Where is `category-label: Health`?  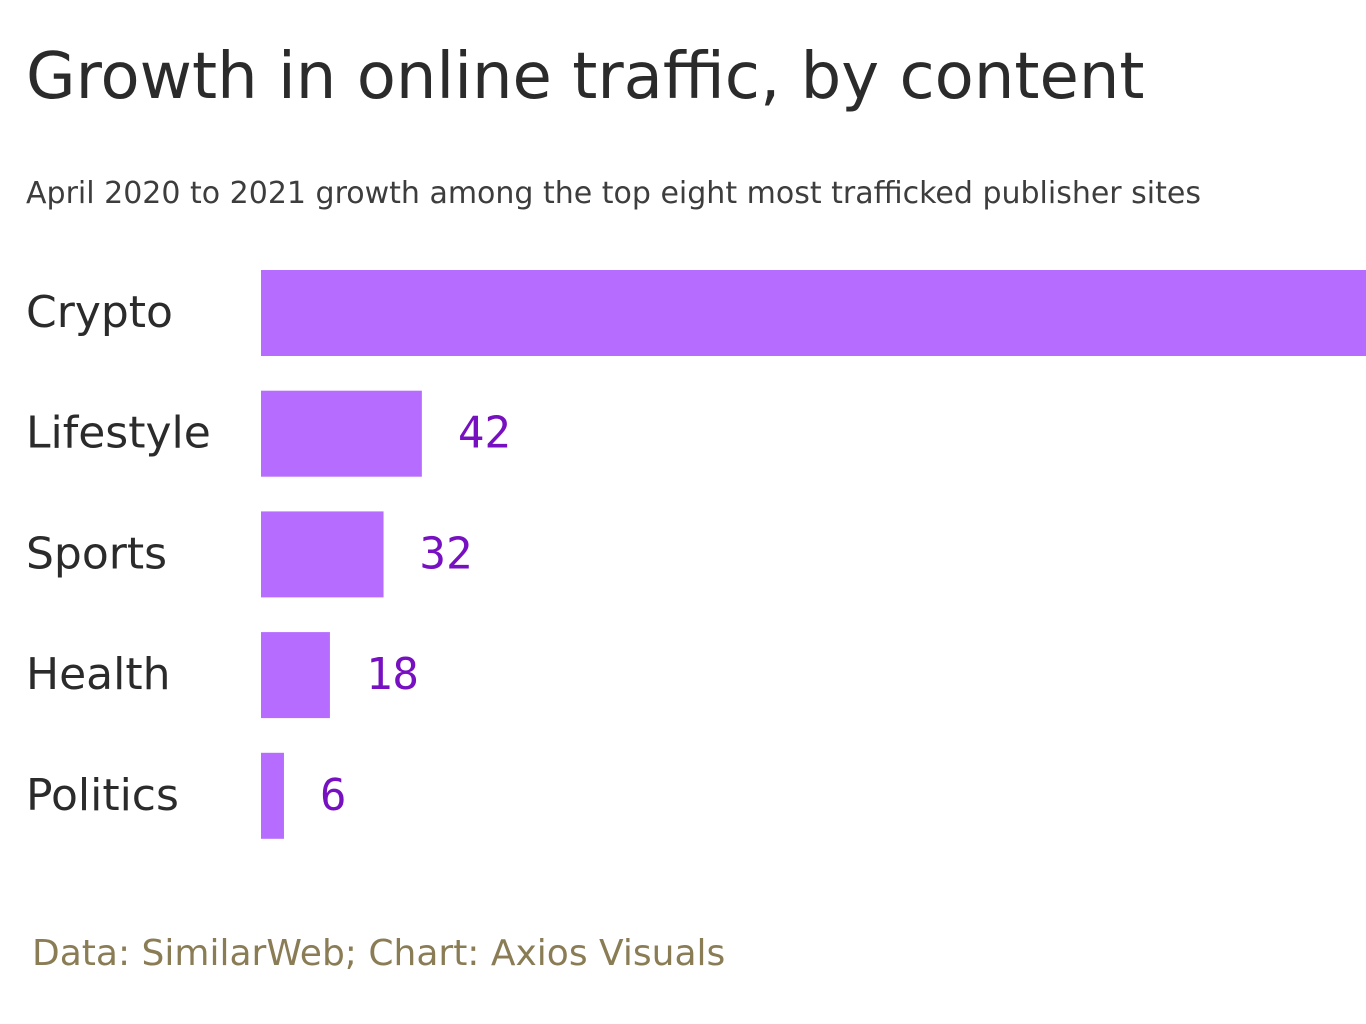
category-label: Health is located at coordinates (98, 674).